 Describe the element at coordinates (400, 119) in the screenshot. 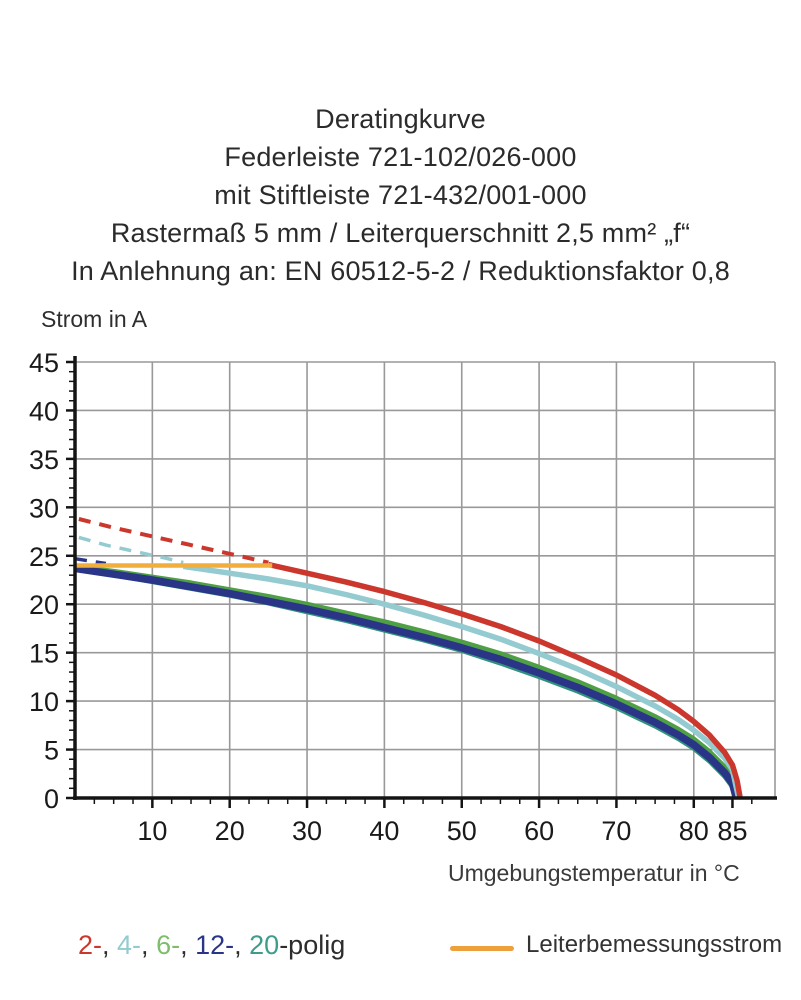

I see `title-line-1: Deratingkurve` at that location.